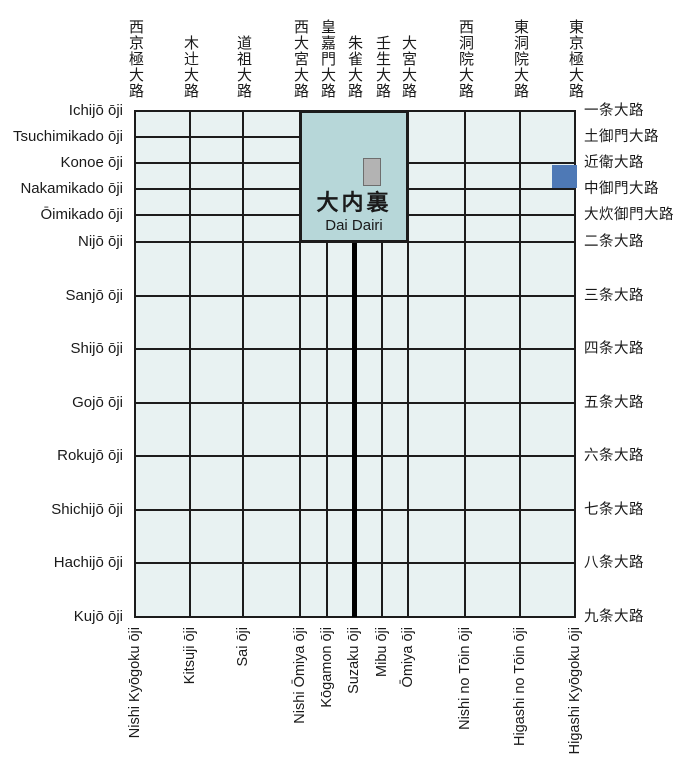  What do you see at coordinates (135, 683) in the screenshot?
I see `street-label-nishi-kyogoku-oji-bottom: Nishi Kyōgoku ōji` at bounding box center [135, 683].